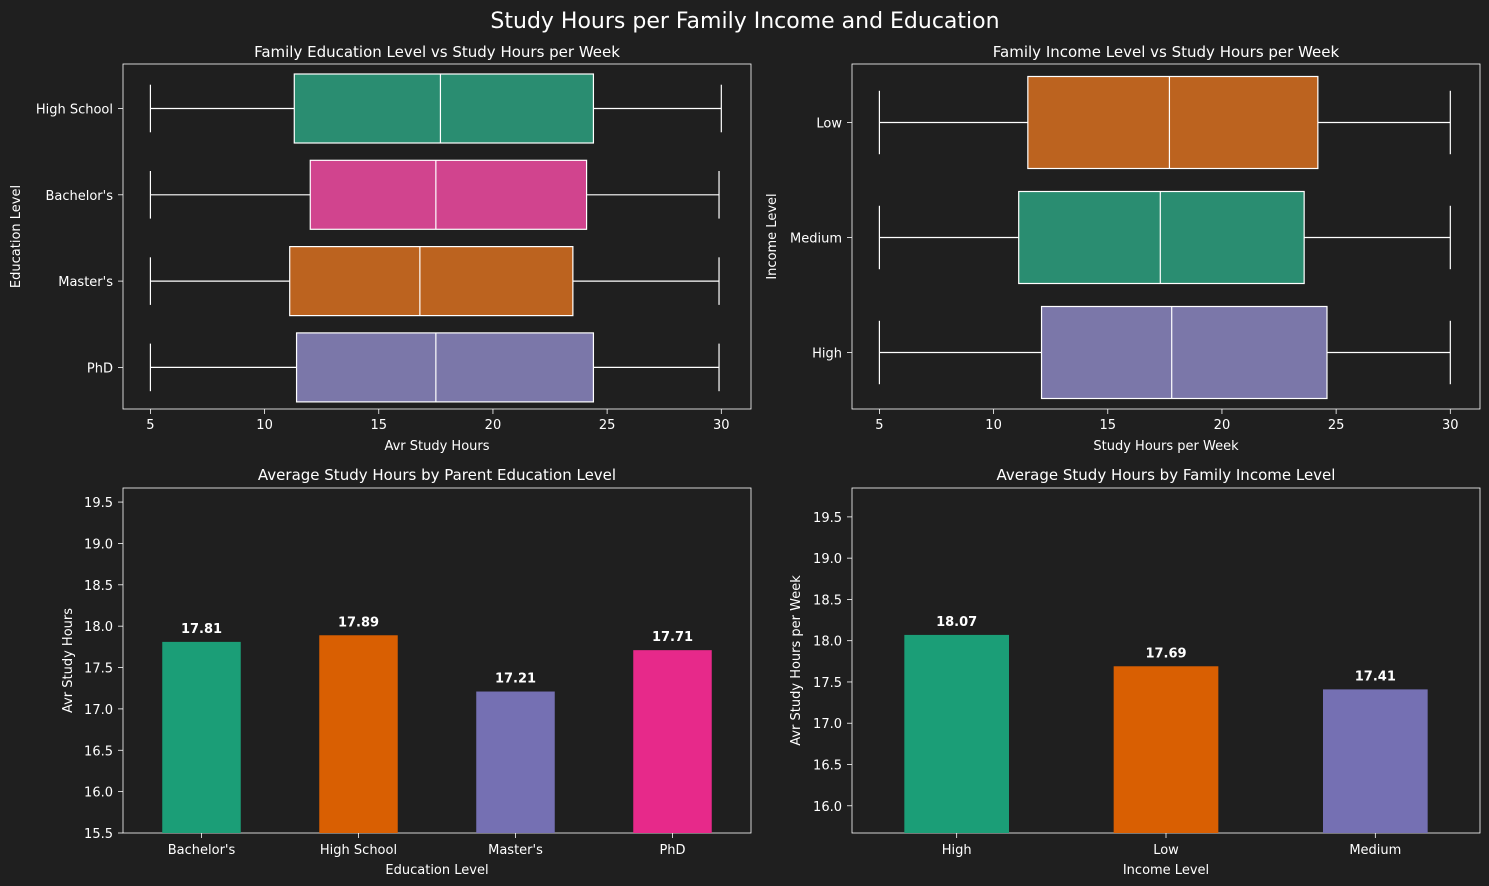 Image resolution: width=1489 pixels, height=886 pixels. I want to click on chart-1-box-phd, so click(445, 367).